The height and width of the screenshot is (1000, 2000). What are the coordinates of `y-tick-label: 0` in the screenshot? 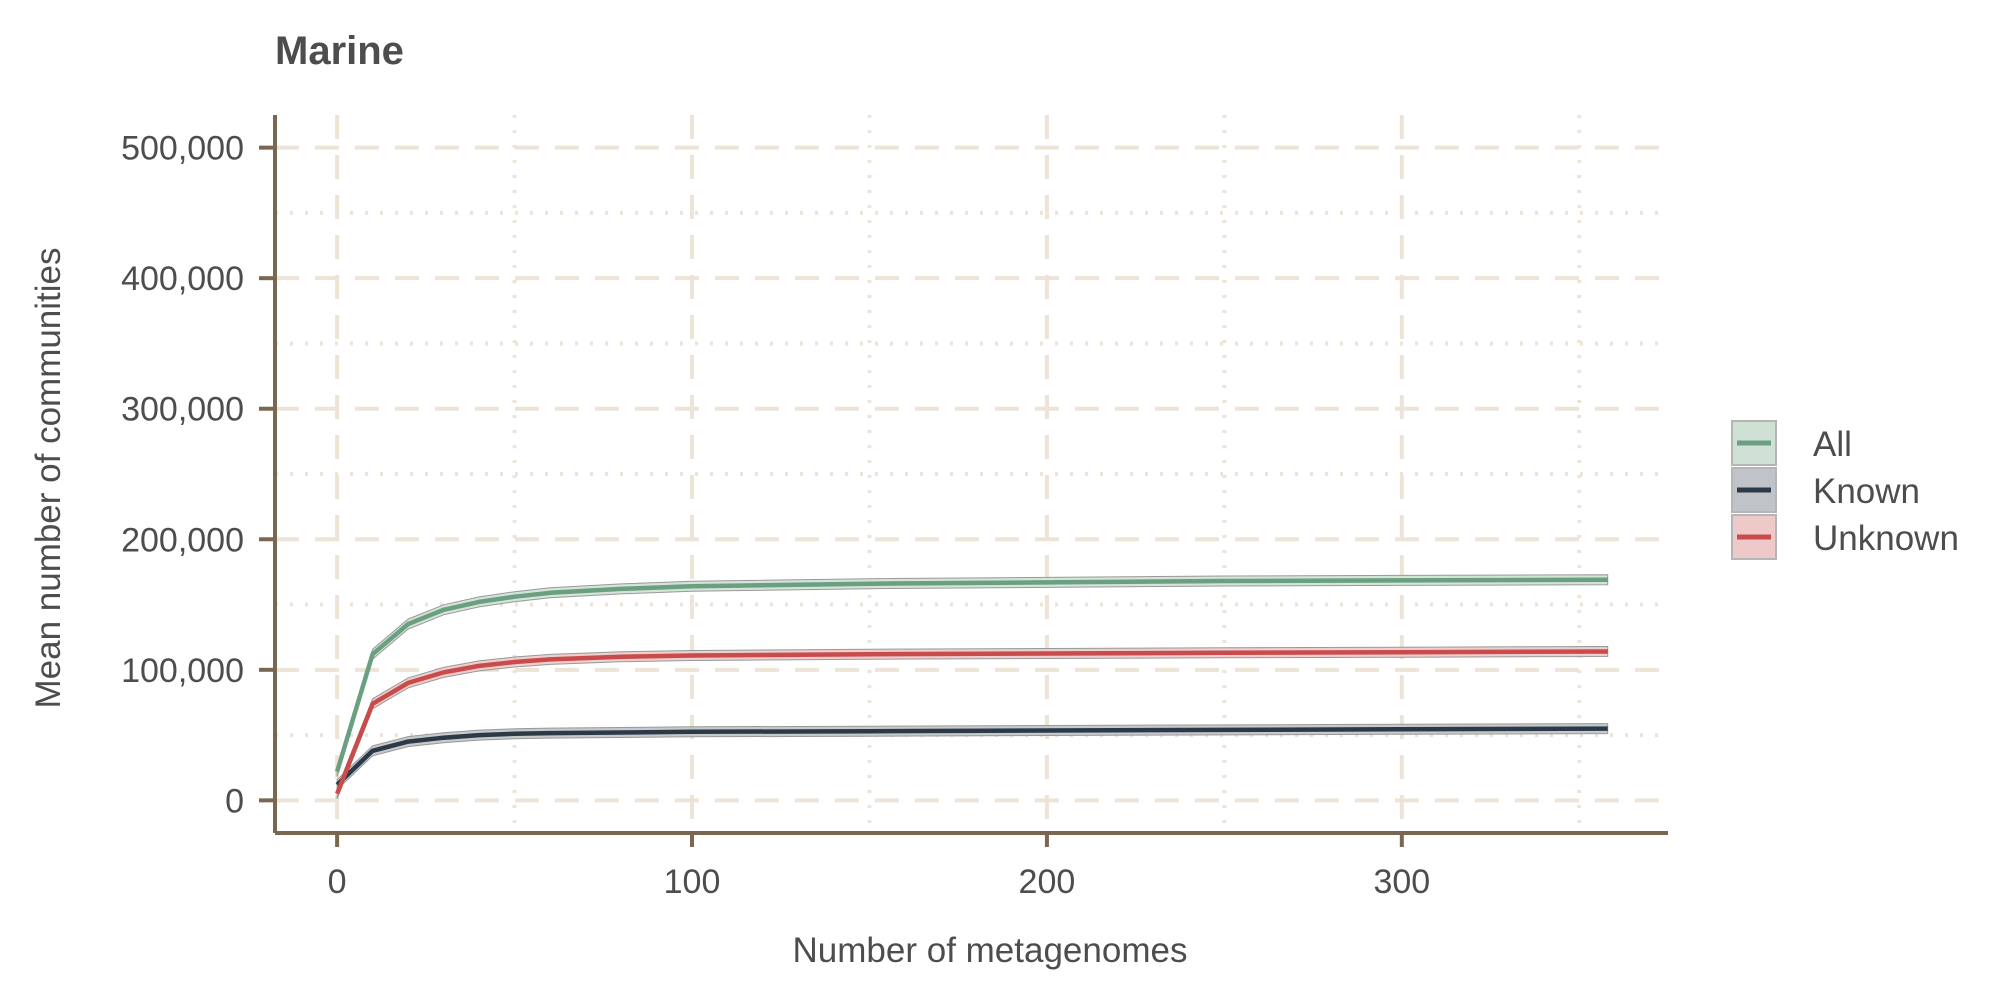 It's located at (234, 801).